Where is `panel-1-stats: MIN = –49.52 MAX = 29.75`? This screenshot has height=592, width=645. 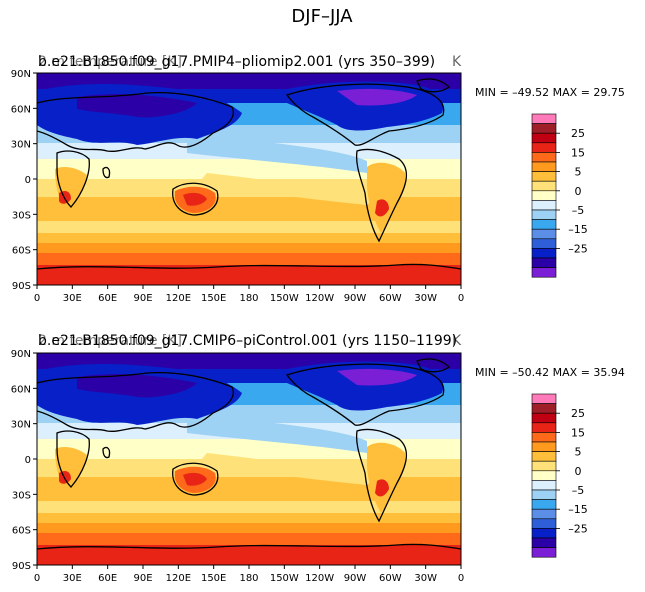
panel-1-stats: MIN = –49.52 MAX = 29.75 is located at coordinates (550, 92).